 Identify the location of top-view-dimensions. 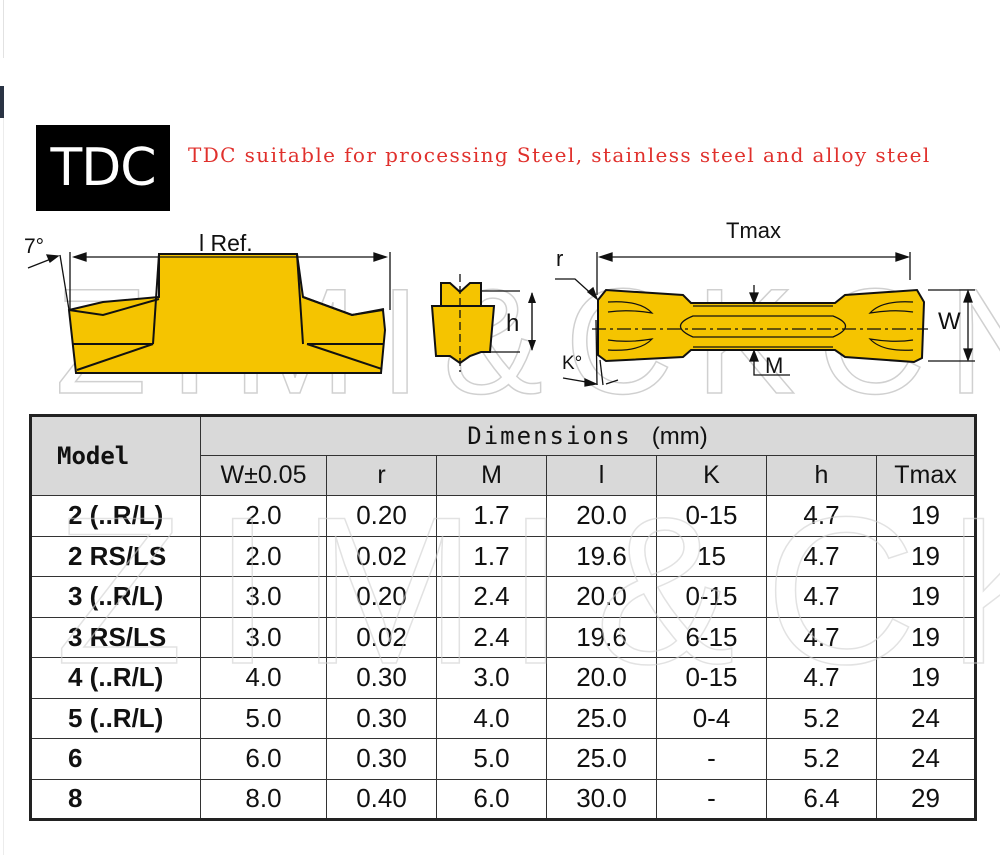
(765, 319).